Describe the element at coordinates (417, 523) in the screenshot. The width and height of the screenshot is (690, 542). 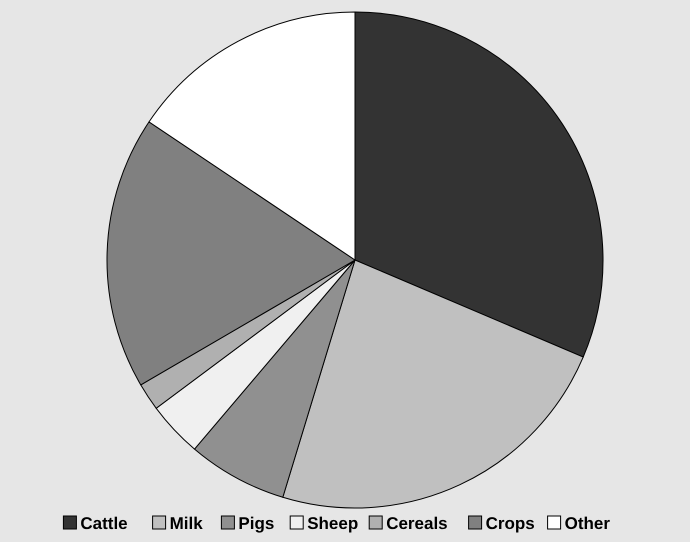
I see `legend-label: Cereals` at that location.